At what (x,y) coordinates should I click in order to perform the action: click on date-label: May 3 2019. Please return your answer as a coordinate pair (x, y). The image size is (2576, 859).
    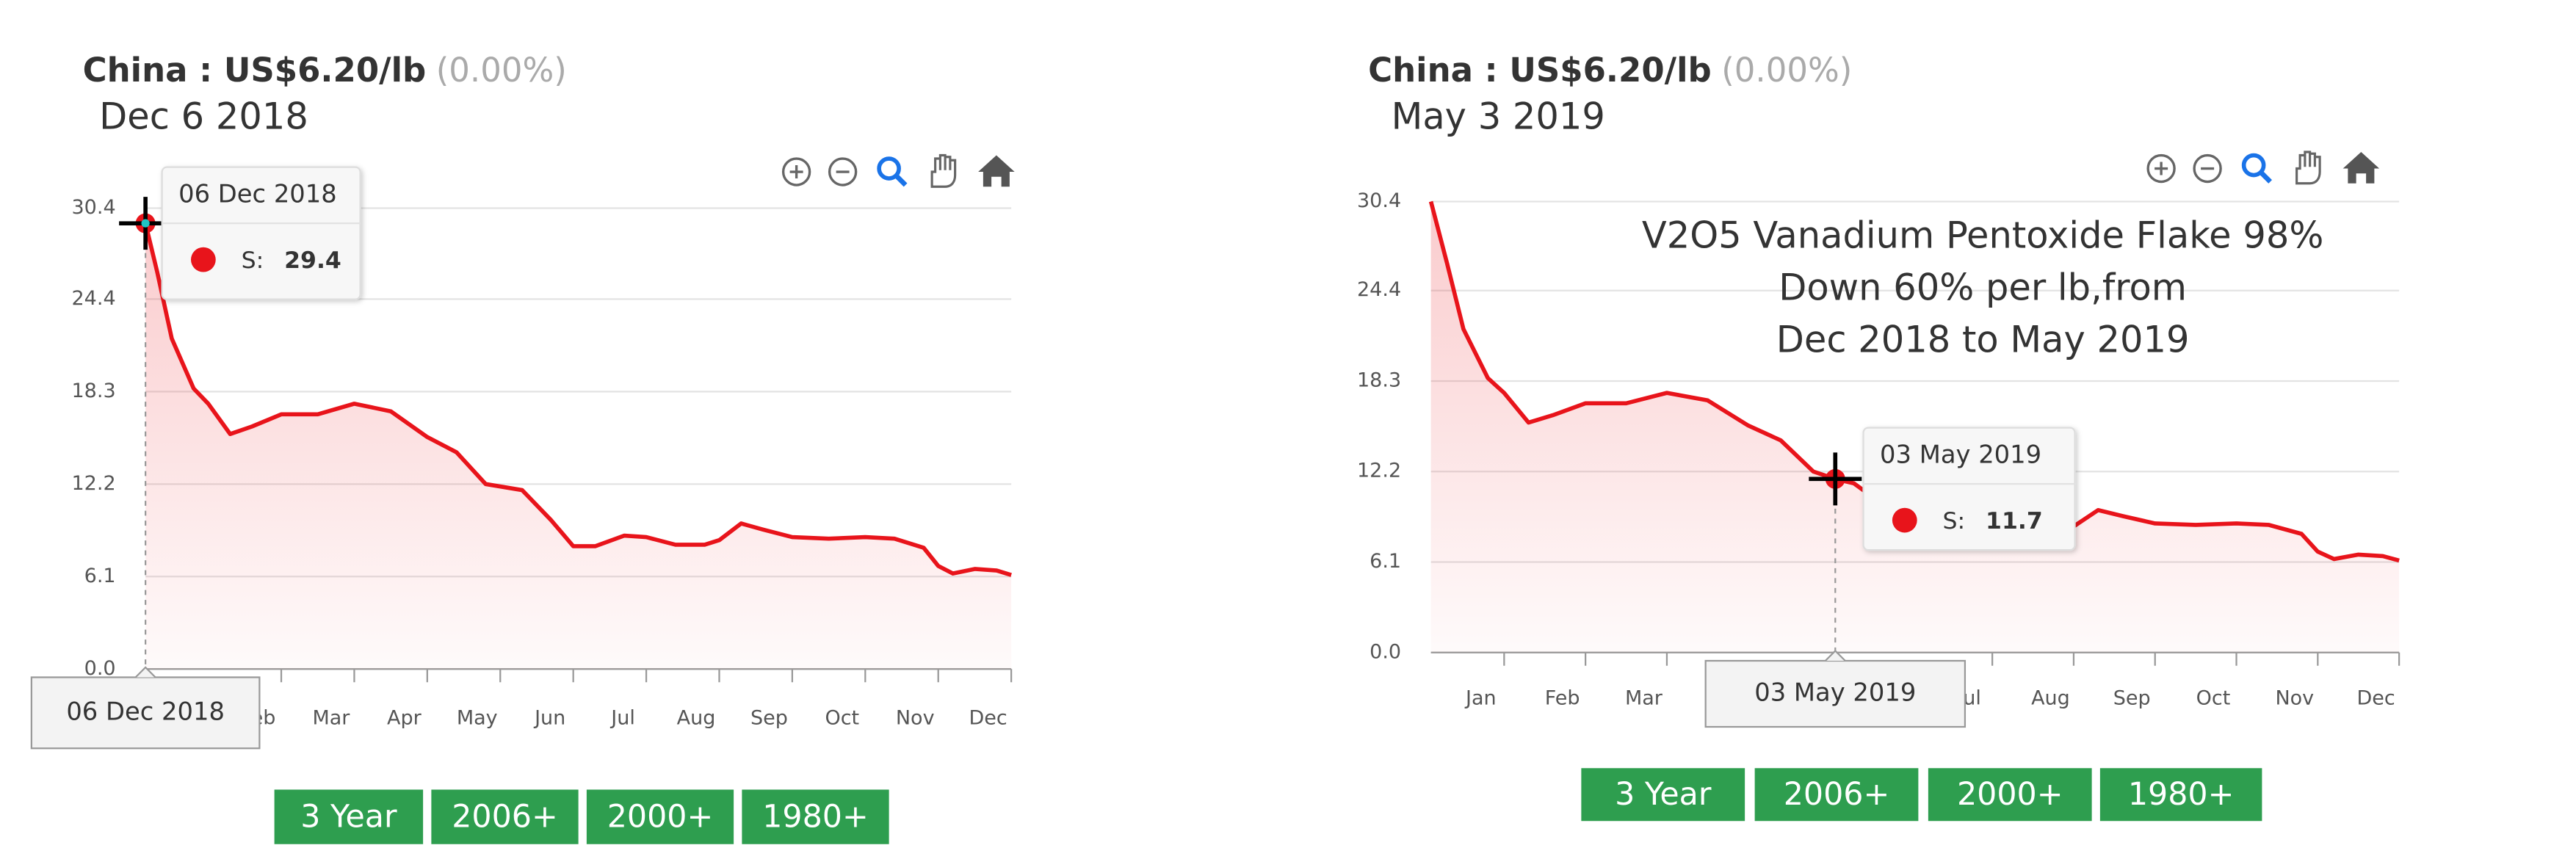
    Looking at the image, I should click on (1498, 116).